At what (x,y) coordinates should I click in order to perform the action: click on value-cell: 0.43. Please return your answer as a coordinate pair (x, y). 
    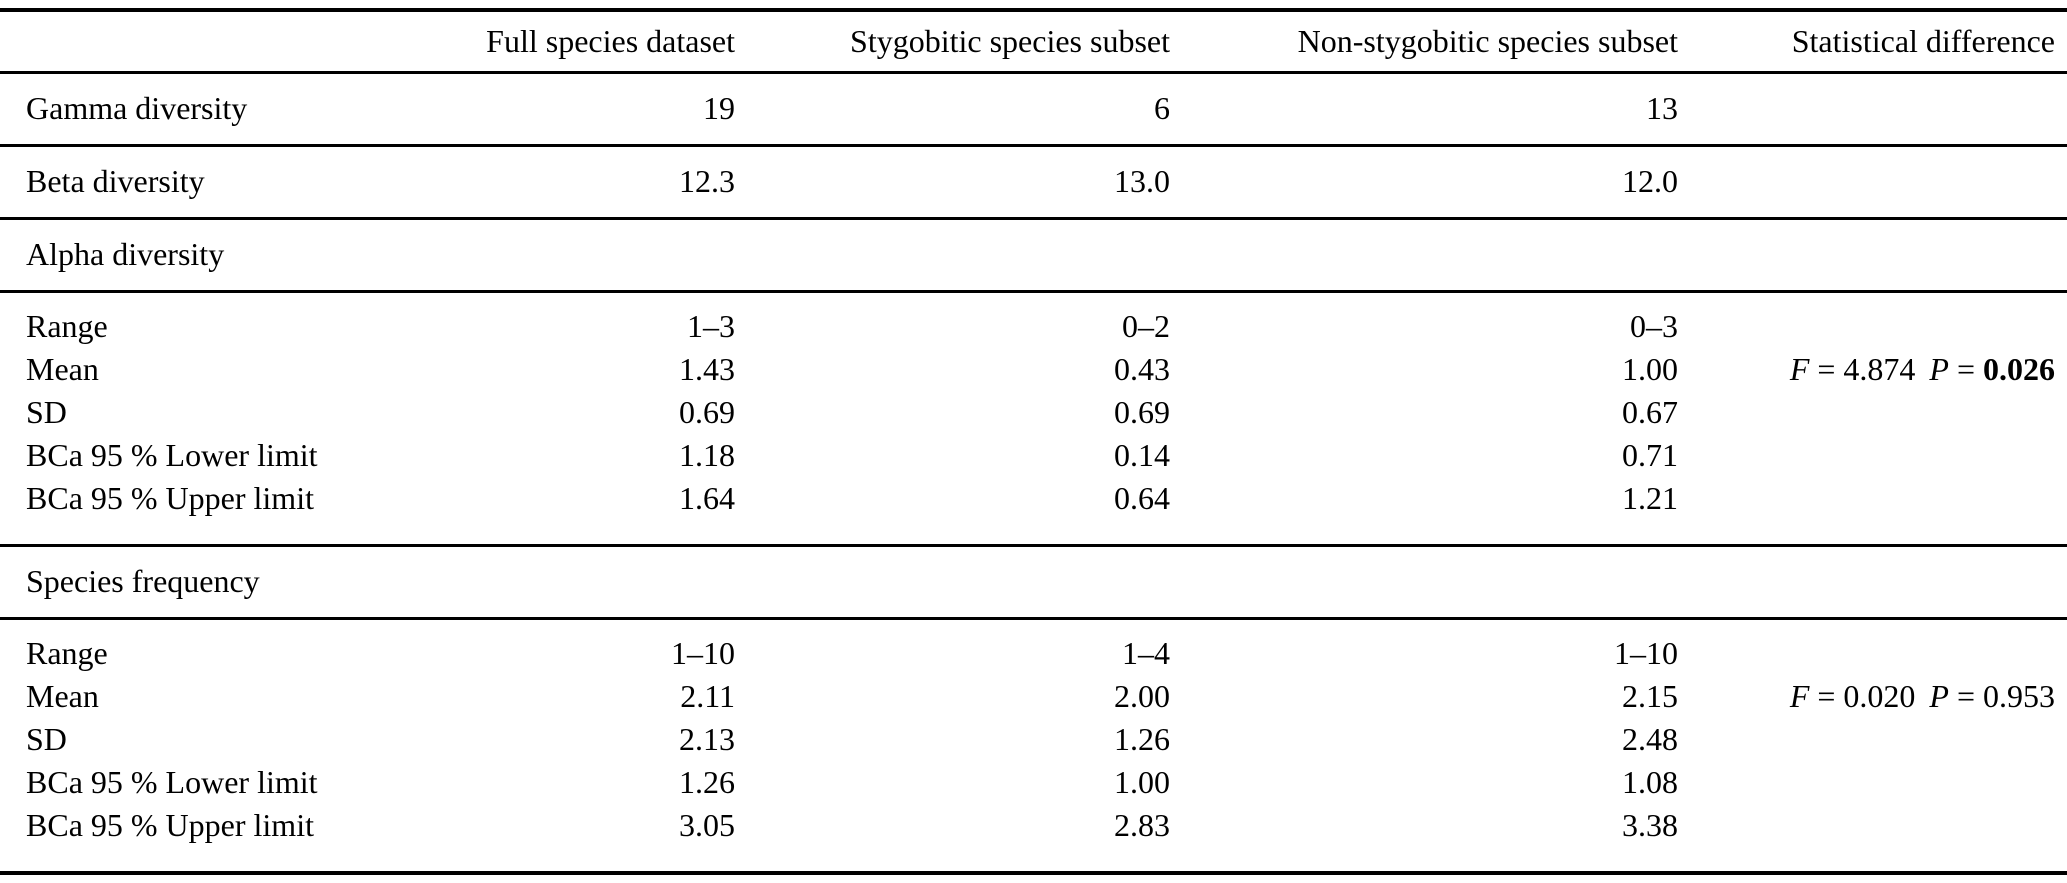
    Looking at the image, I should click on (1142, 368).